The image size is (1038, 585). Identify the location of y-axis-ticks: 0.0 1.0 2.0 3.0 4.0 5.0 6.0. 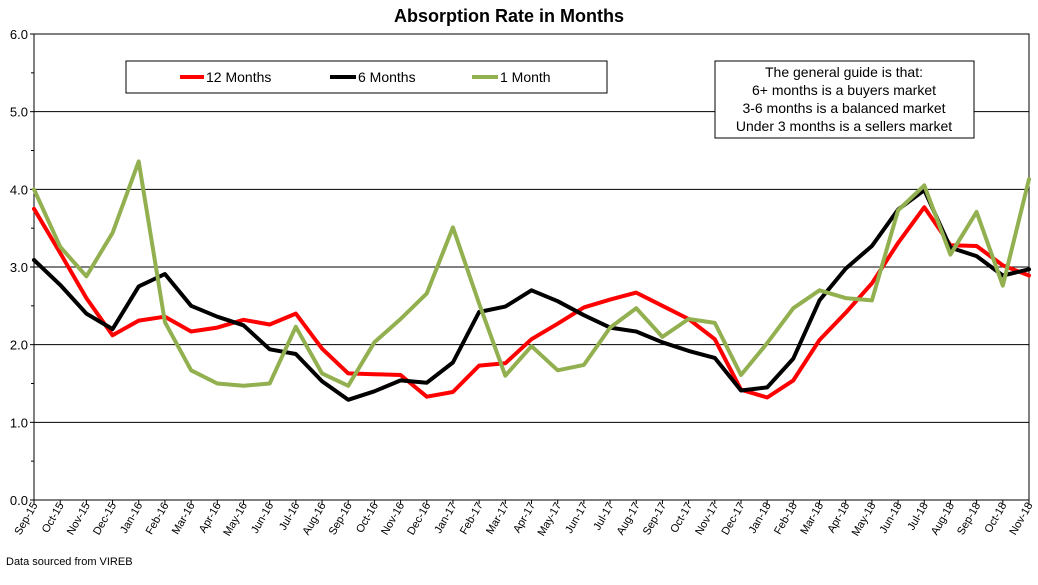
(22, 267).